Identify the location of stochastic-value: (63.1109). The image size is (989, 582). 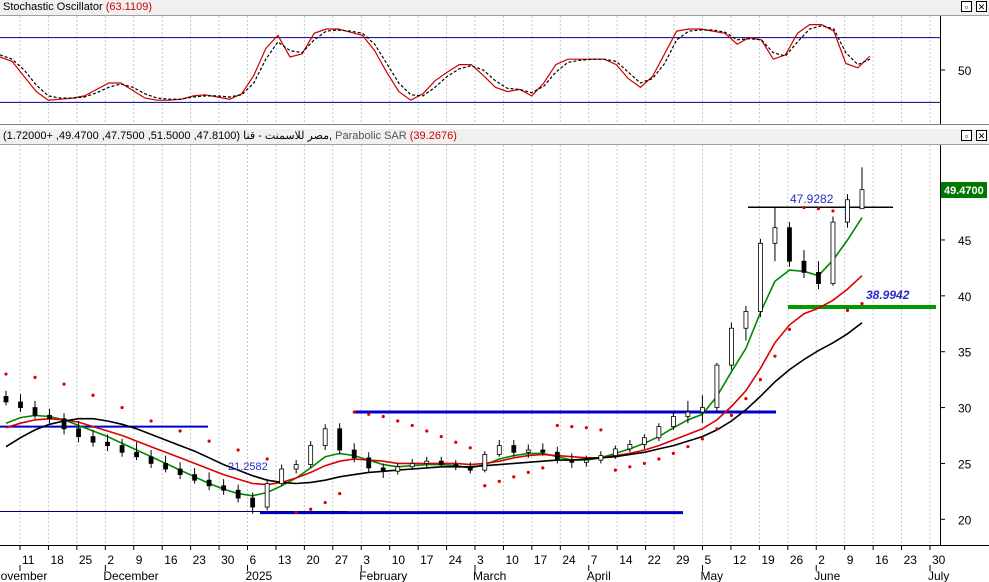
(128, 7).